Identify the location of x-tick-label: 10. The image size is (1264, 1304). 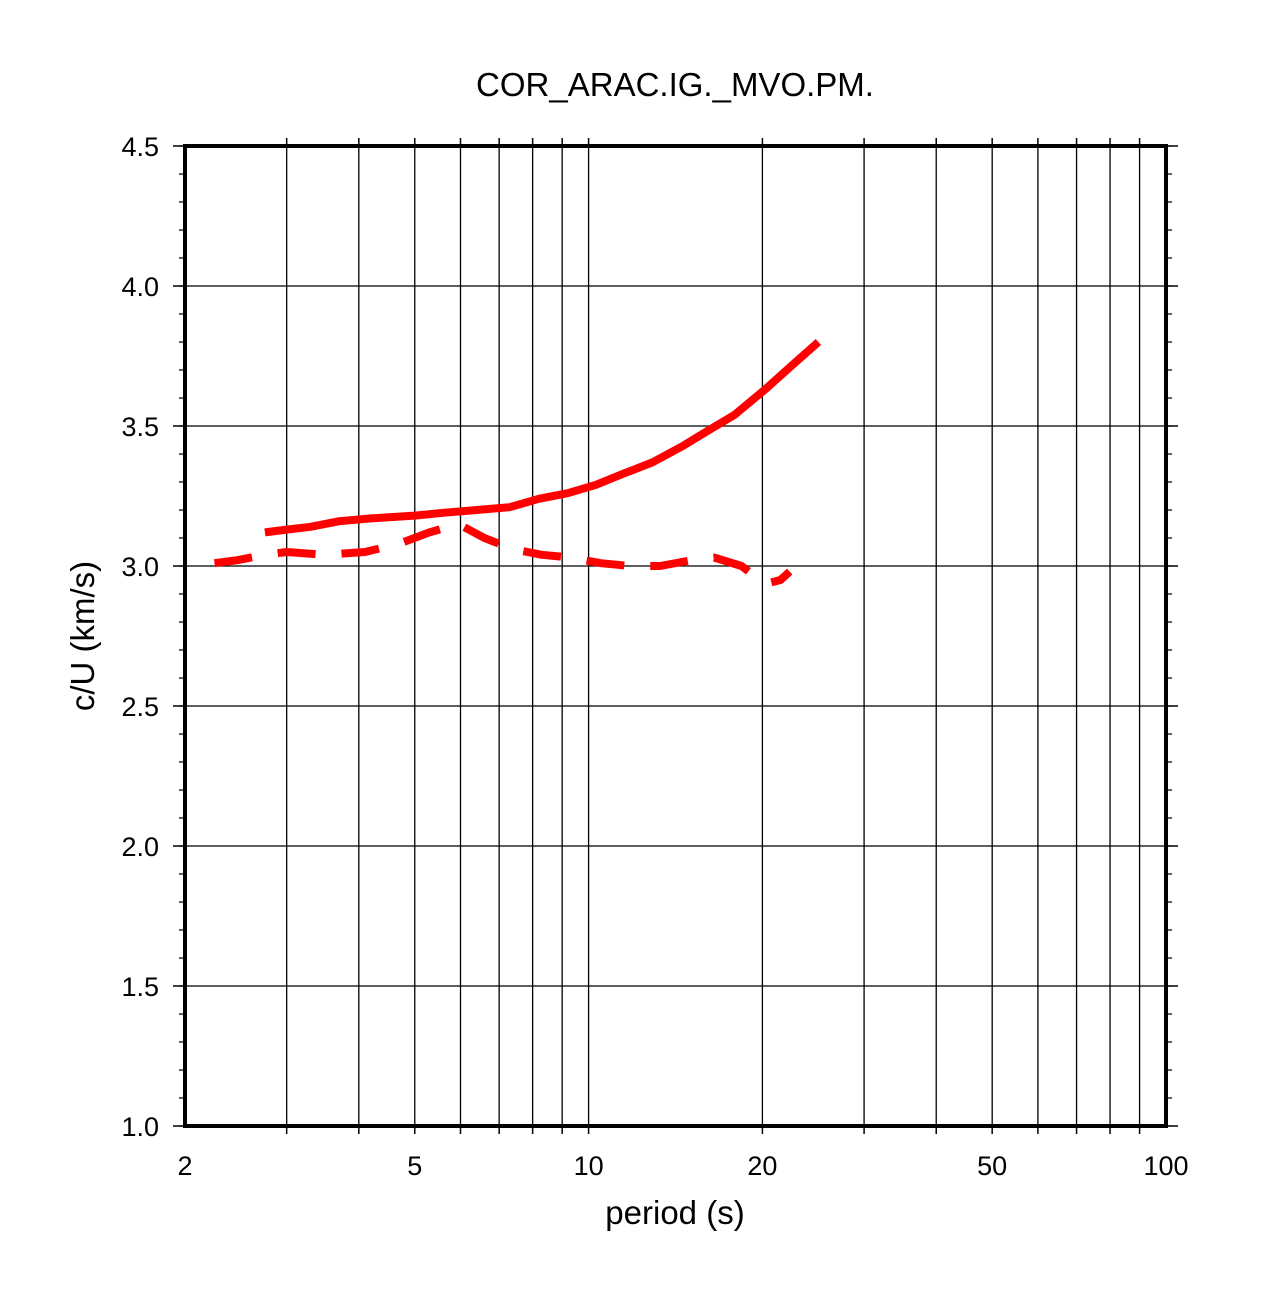
(589, 1166).